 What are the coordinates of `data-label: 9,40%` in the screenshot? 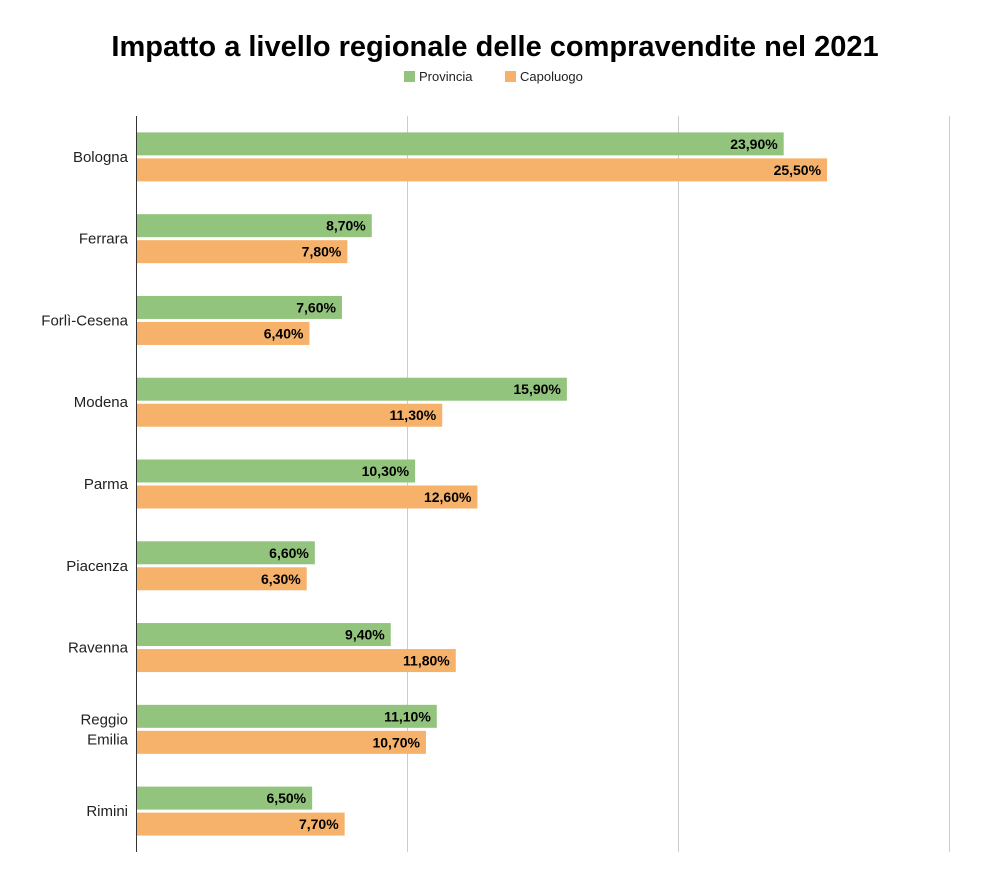 It's located at (365, 635).